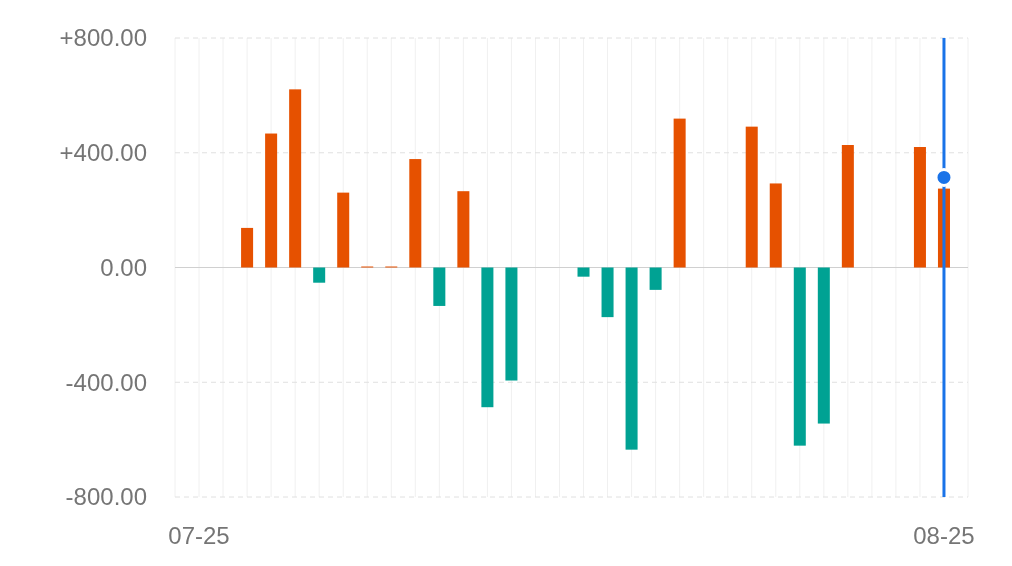  Describe the element at coordinates (123, 267) in the screenshot. I see `y-tick-label: 0.00` at that location.